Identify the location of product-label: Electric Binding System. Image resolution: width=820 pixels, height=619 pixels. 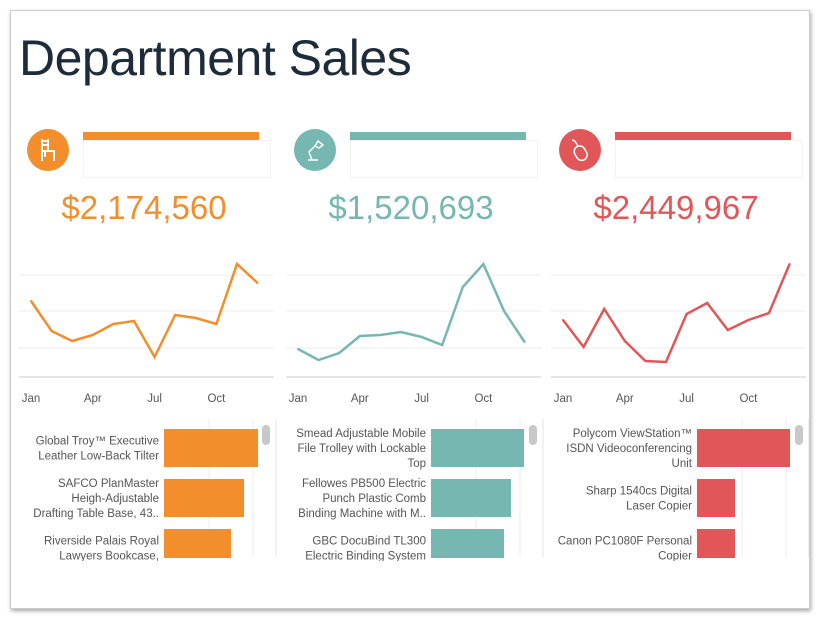
(365, 556).